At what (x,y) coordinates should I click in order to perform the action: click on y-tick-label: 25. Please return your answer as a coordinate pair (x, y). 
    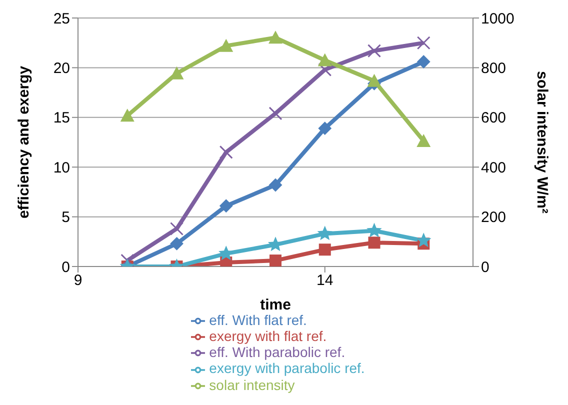
    Looking at the image, I should click on (61, 19).